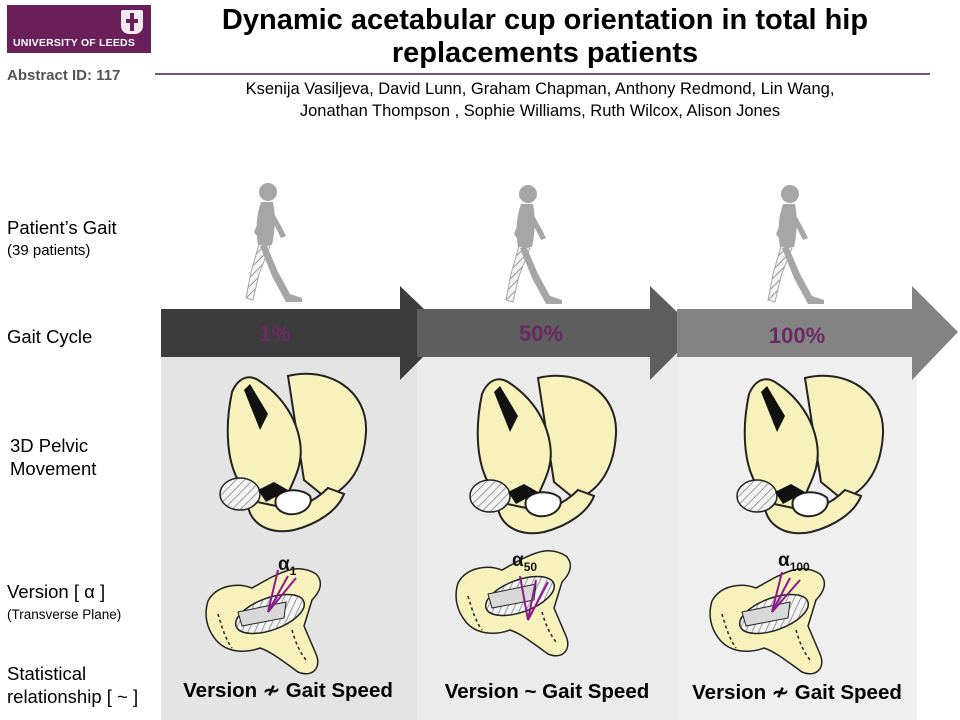  I want to click on formula-left-1: Version, so click(220, 690).